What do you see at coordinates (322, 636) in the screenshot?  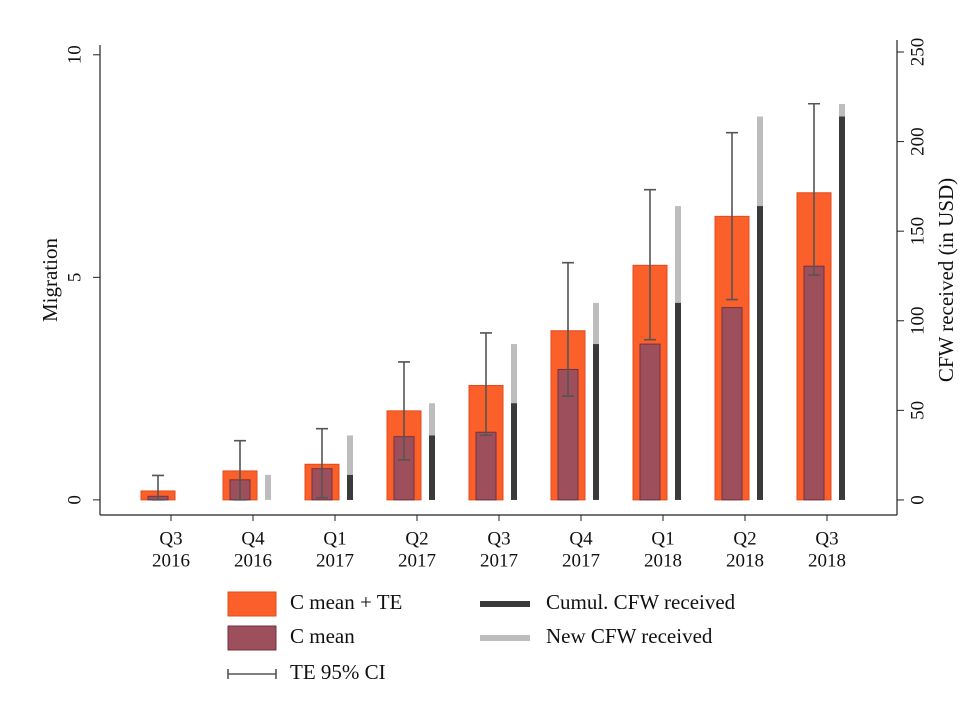 I see `legend-label: C mean` at bounding box center [322, 636].